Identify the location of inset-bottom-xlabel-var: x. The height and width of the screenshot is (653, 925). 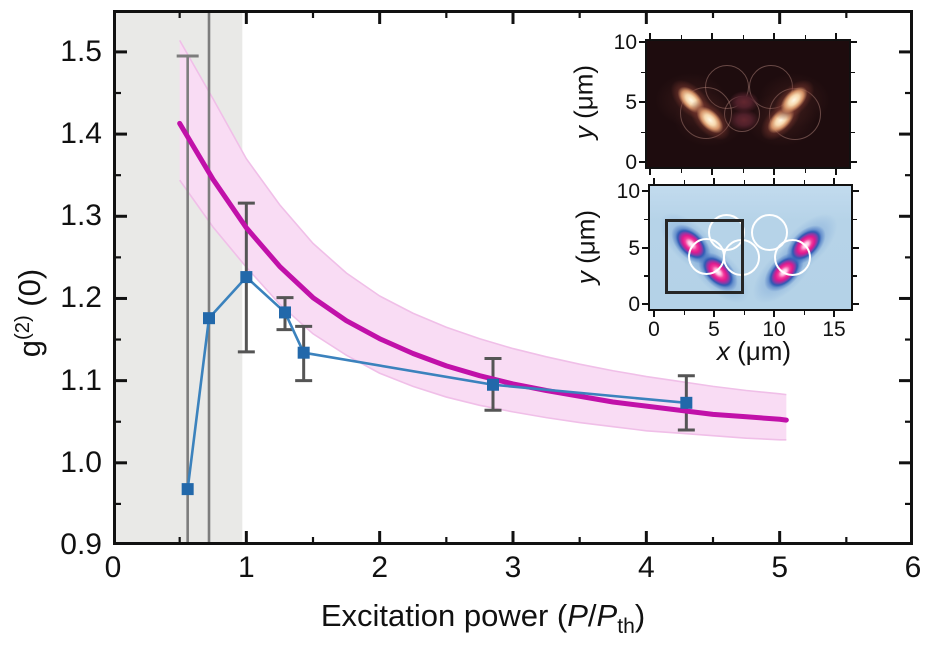
(723, 351).